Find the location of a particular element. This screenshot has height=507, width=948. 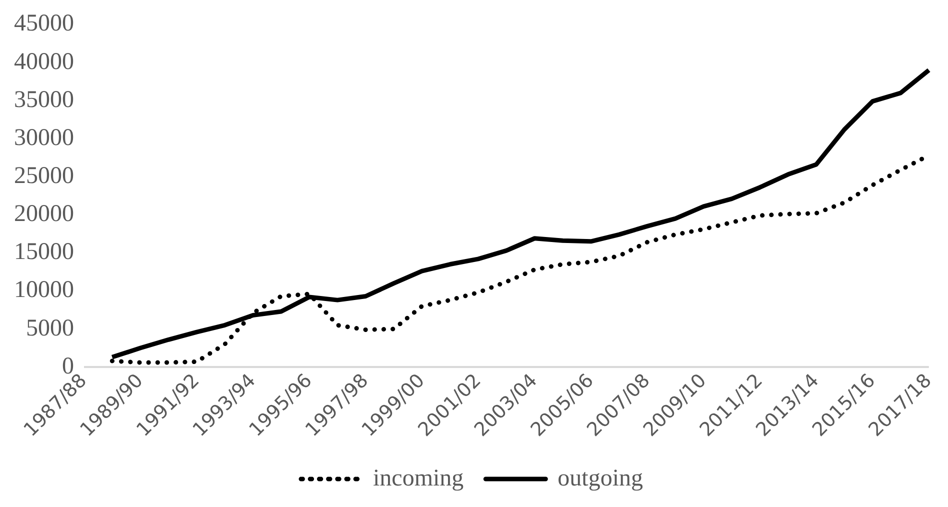

y-tick-label: 30000 is located at coordinates (44, 137).